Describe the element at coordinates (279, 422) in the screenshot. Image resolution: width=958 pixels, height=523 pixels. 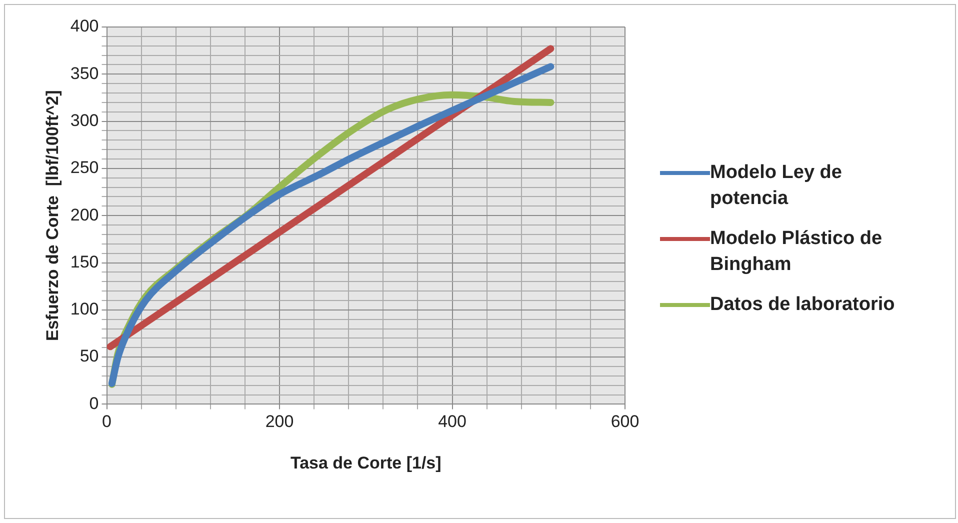
I see `x-tick-label: 200` at that location.